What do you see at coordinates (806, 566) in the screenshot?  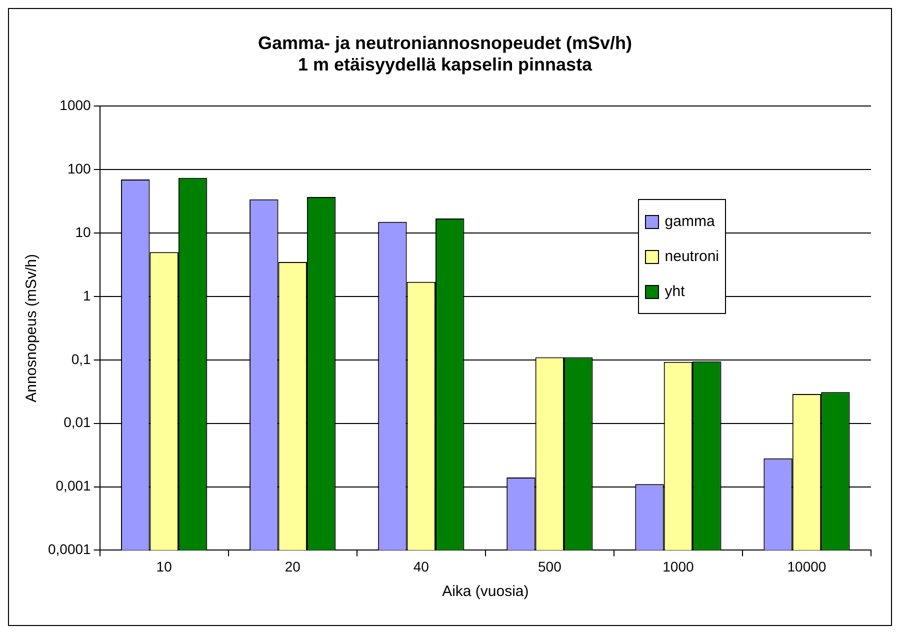 I see `x-tick-label: 10000` at bounding box center [806, 566].